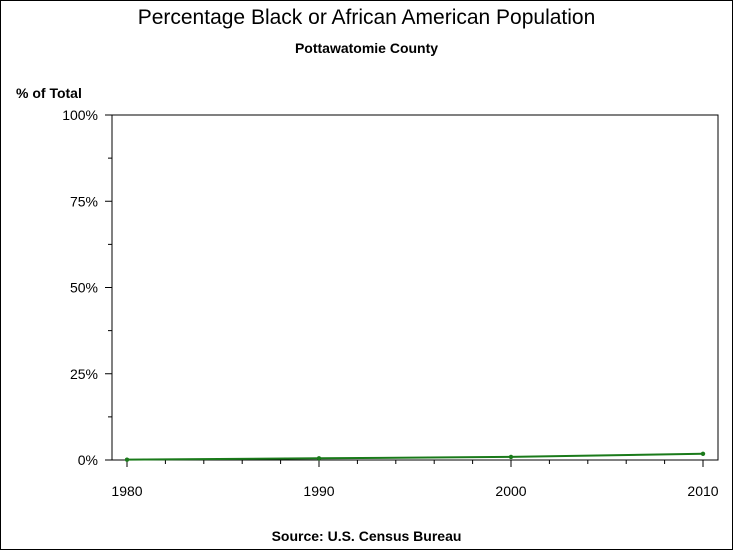 Image resolution: width=733 pixels, height=550 pixels. I want to click on series-line, so click(415, 456).